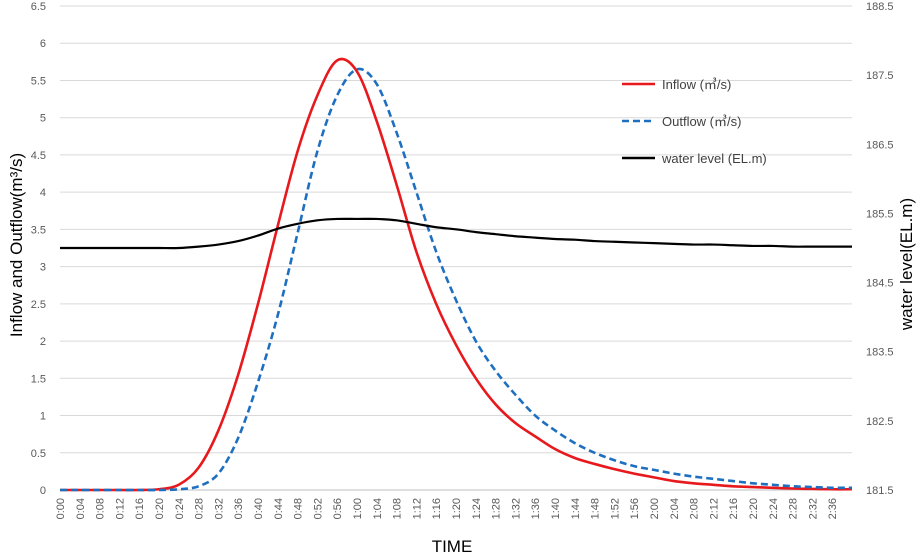 The image size is (920, 556). What do you see at coordinates (43, 342) in the screenshot?
I see `left-tick-label: 2` at bounding box center [43, 342].